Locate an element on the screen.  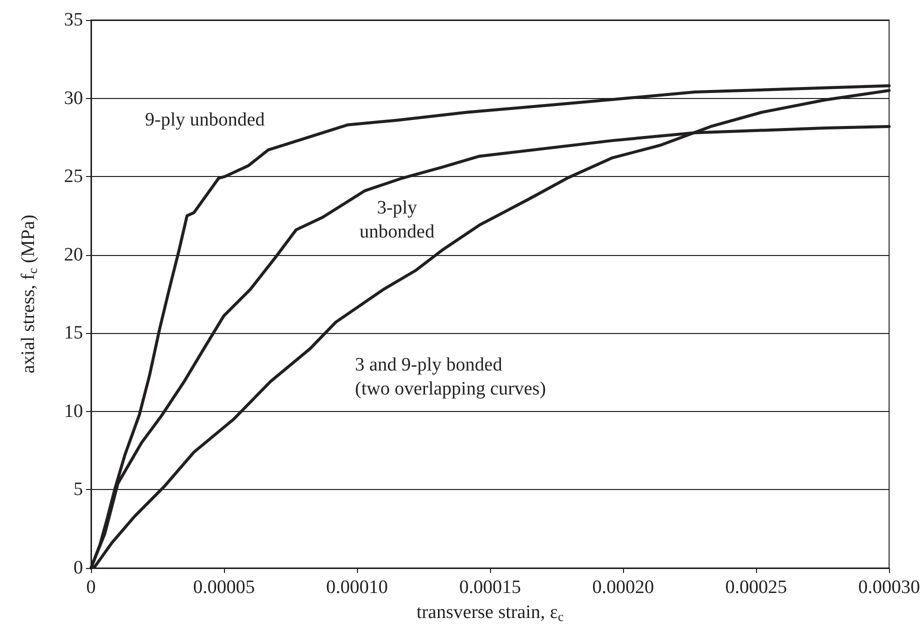
y-tick-label: 25 is located at coordinates (73, 177).